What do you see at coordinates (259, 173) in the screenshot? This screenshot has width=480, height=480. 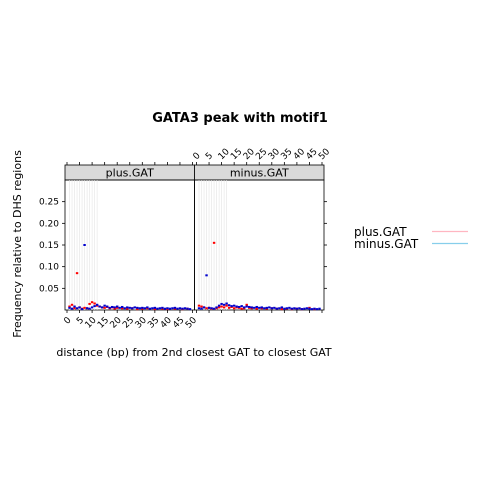 I see `panel-strip-label: minus.GAT` at bounding box center [259, 173].